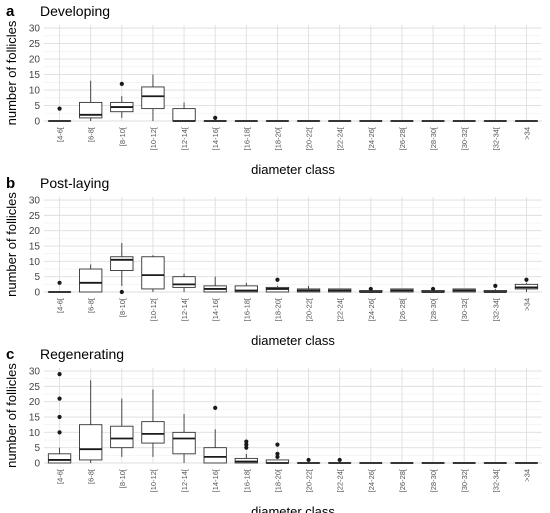  I want to click on y-tick-label: 30, so click(35, 201).